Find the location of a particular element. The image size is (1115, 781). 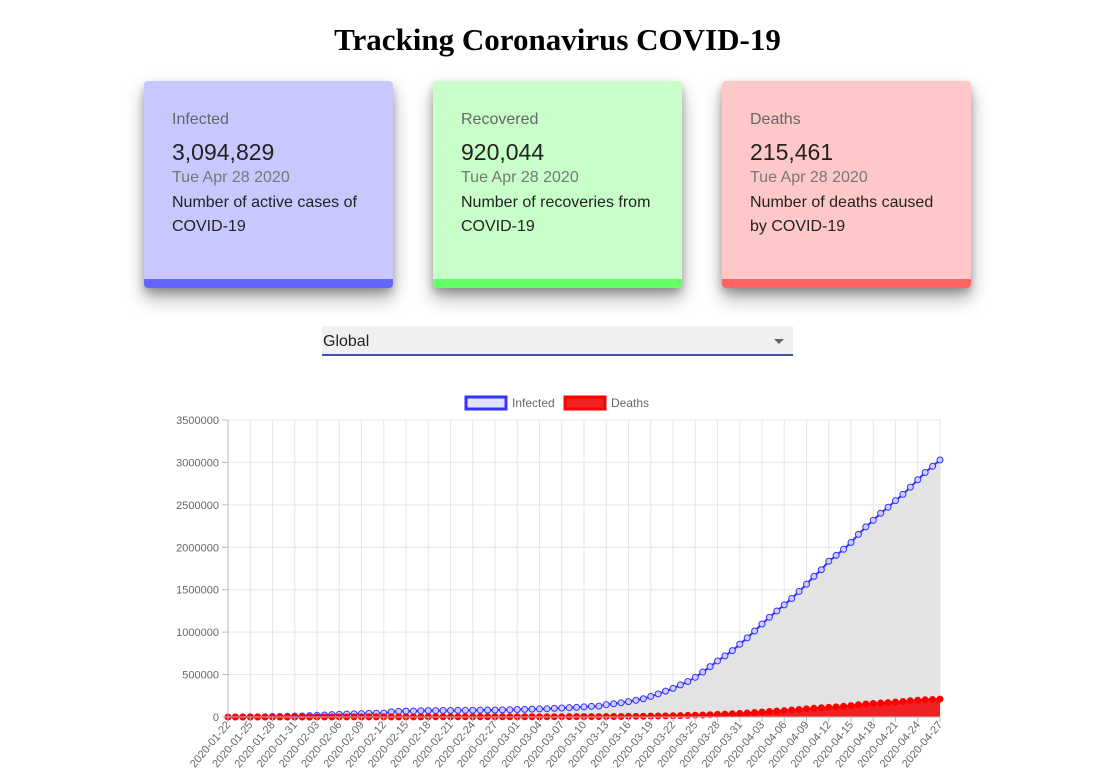

legend-label-infected: Infected is located at coordinates (533, 403).